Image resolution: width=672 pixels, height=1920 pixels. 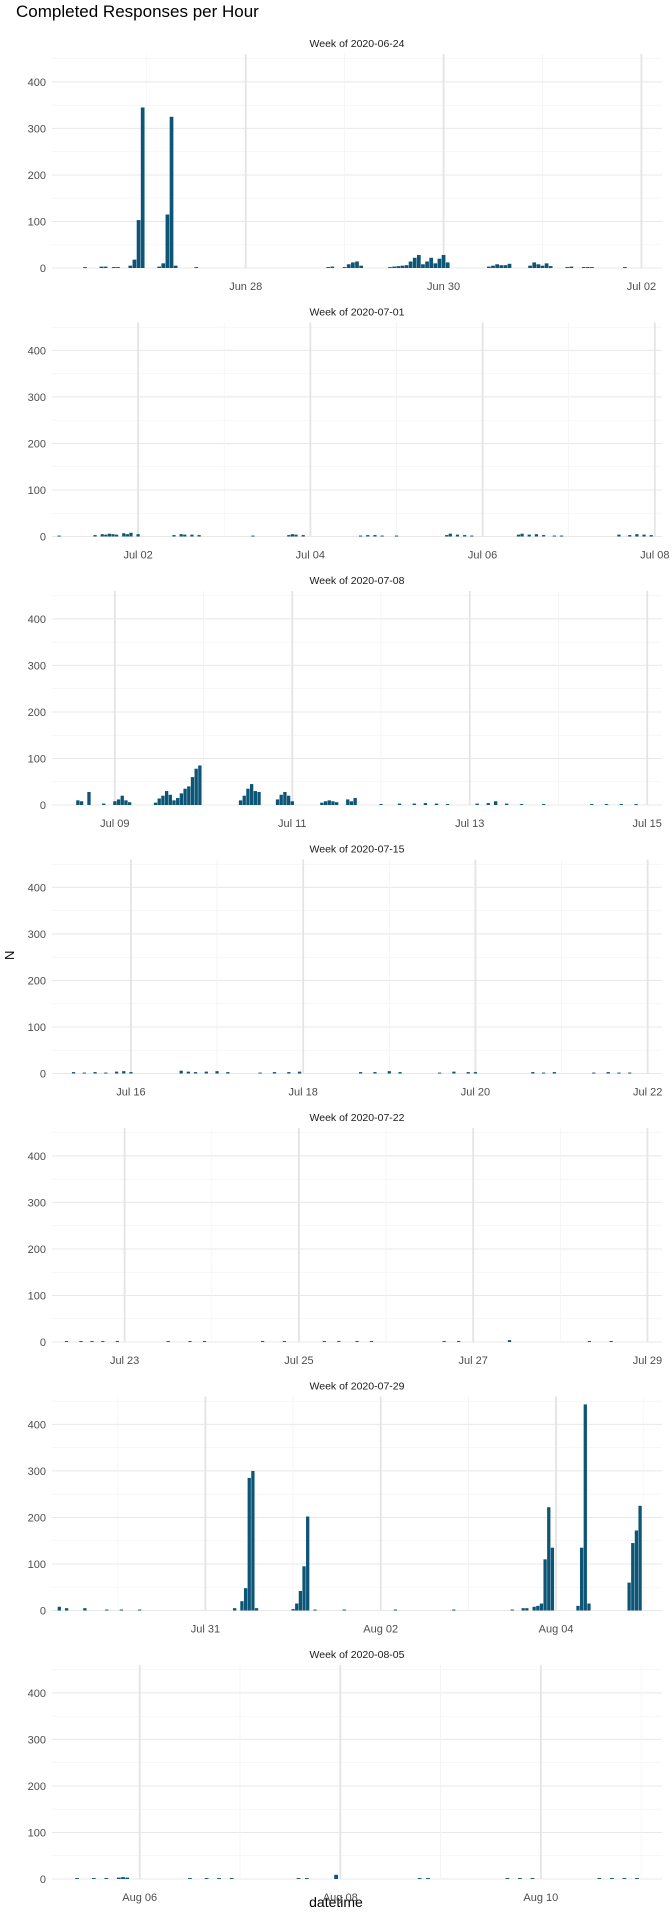 What do you see at coordinates (357, 44) in the screenshot?
I see `facet-strip-label: Week of 2020-06-24` at bounding box center [357, 44].